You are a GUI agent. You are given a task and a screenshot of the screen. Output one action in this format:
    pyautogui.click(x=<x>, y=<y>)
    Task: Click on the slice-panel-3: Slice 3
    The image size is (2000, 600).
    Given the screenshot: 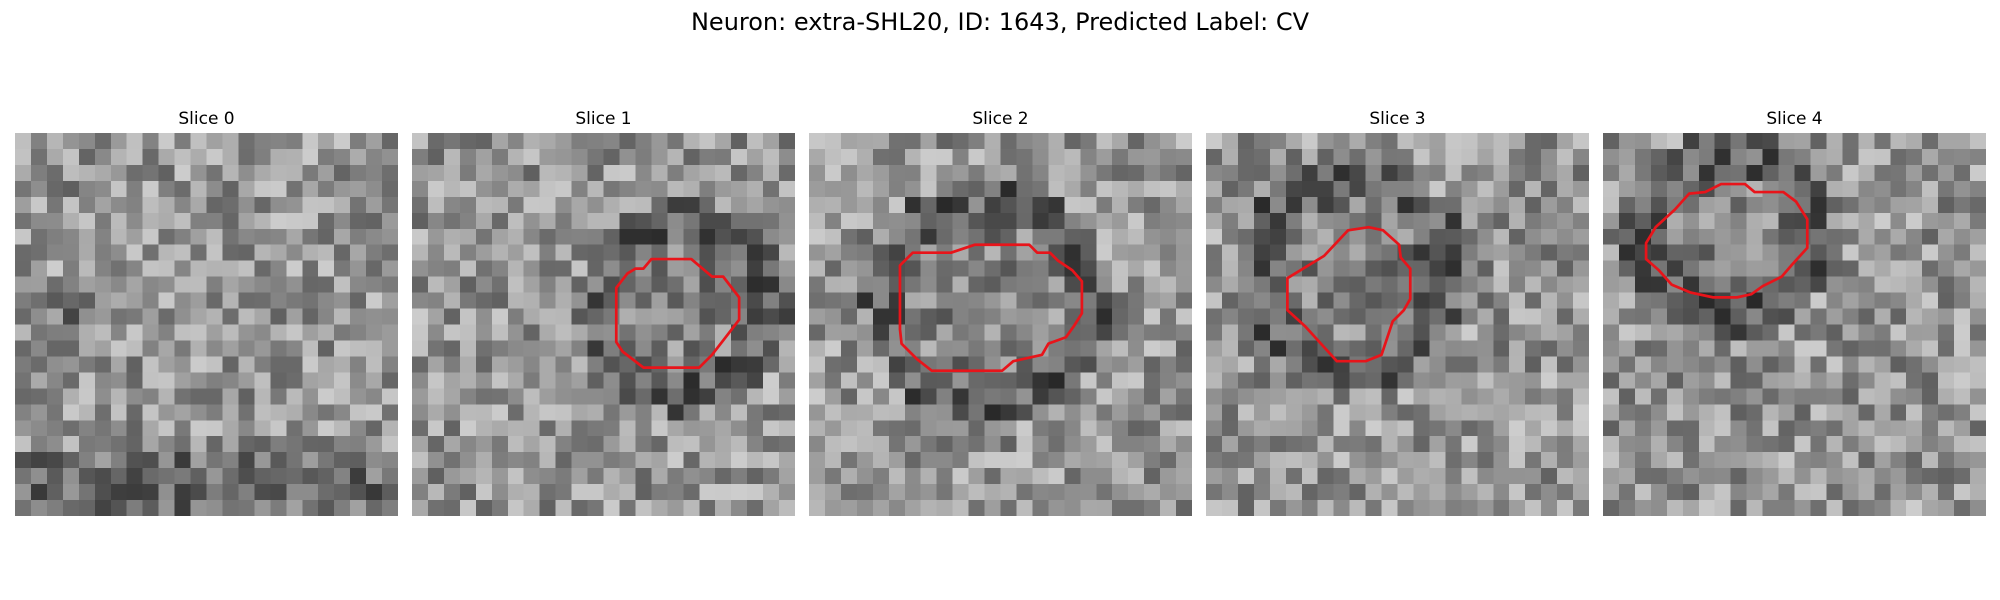 What is the action you would take?
    pyautogui.click(x=1397, y=312)
    